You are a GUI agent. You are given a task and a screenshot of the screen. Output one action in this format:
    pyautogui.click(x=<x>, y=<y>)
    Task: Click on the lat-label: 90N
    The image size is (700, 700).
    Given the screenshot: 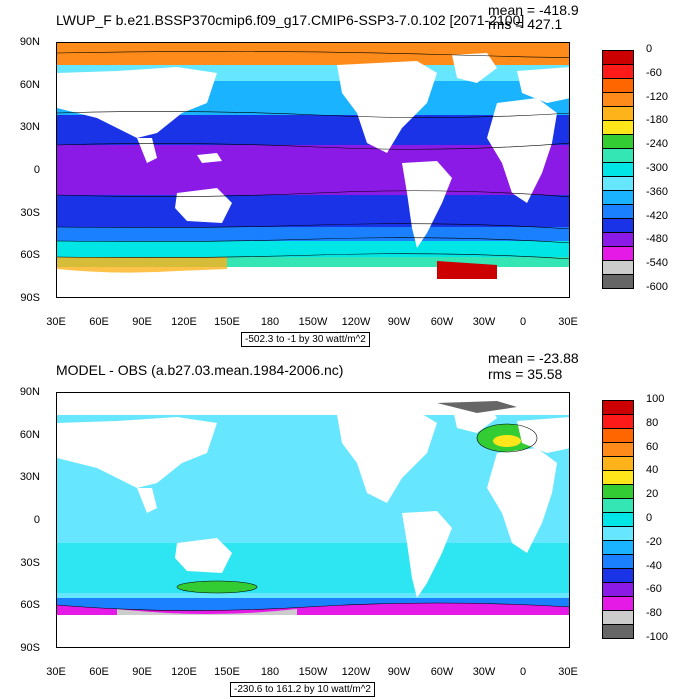 What is the action you would take?
    pyautogui.click(x=29, y=392)
    